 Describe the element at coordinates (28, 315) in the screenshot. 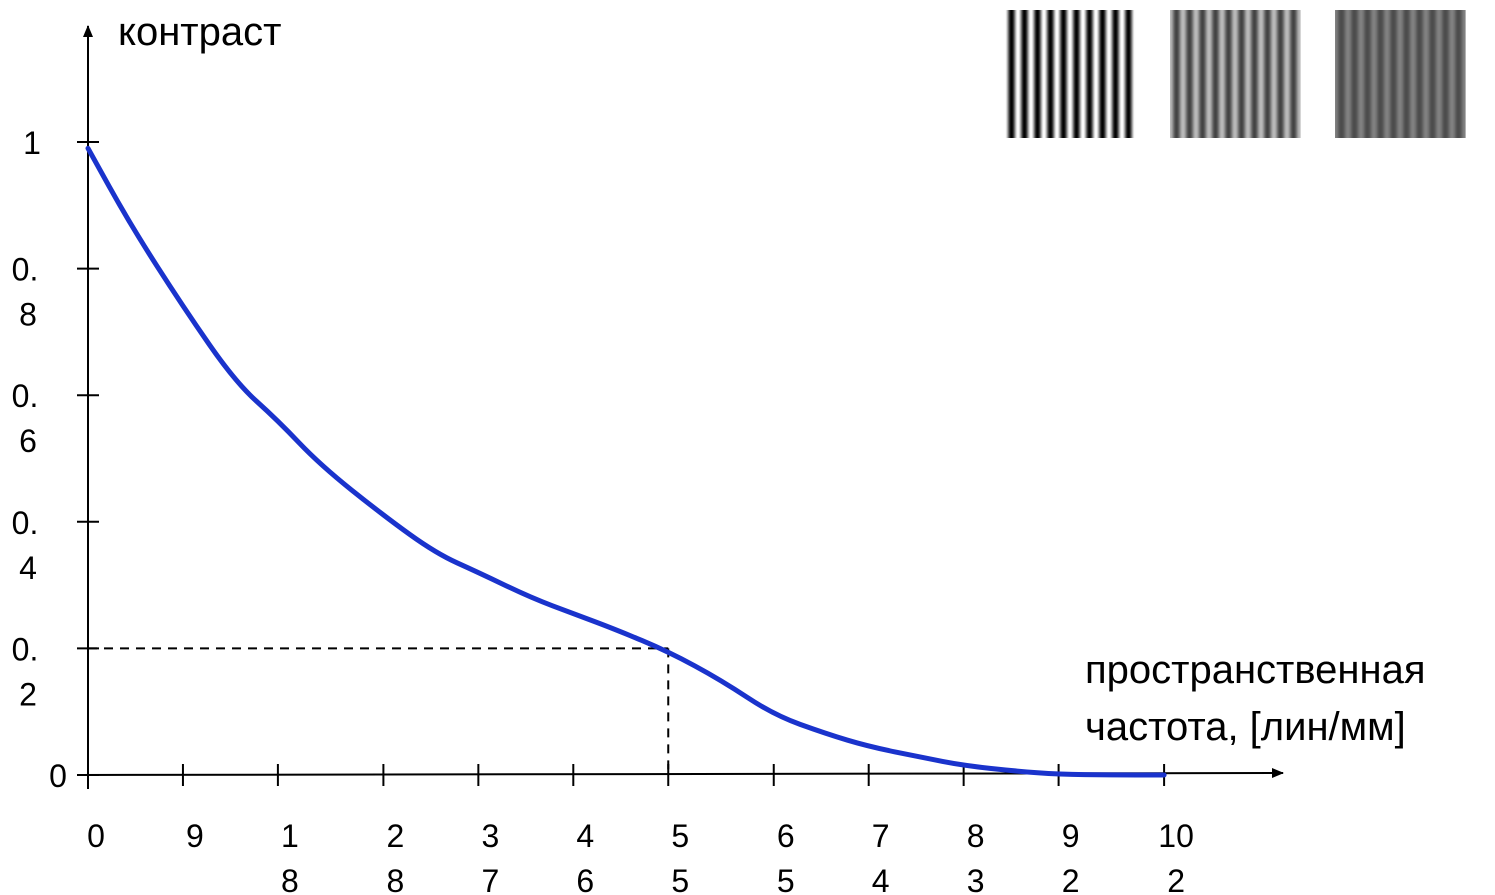

I see `y-tick-label: 8` at that location.